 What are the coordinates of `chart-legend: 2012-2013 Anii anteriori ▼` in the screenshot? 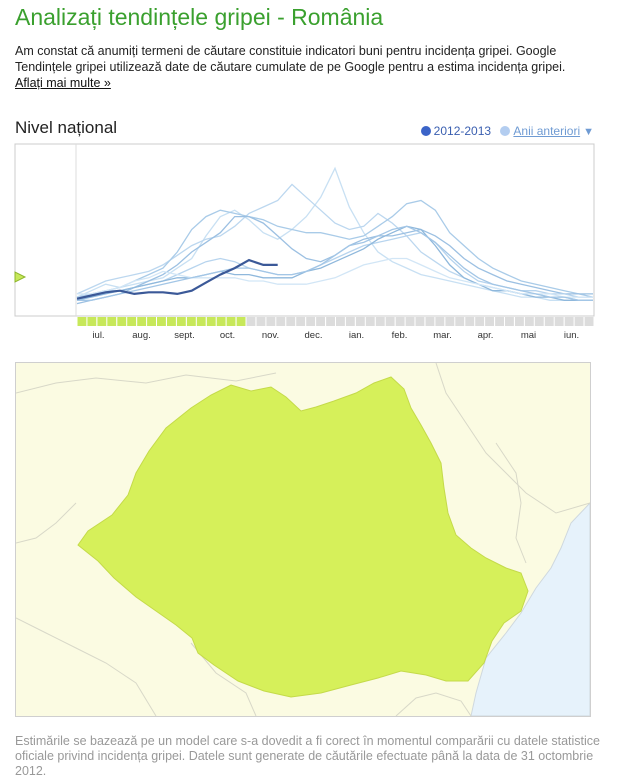 It's located at (504, 131).